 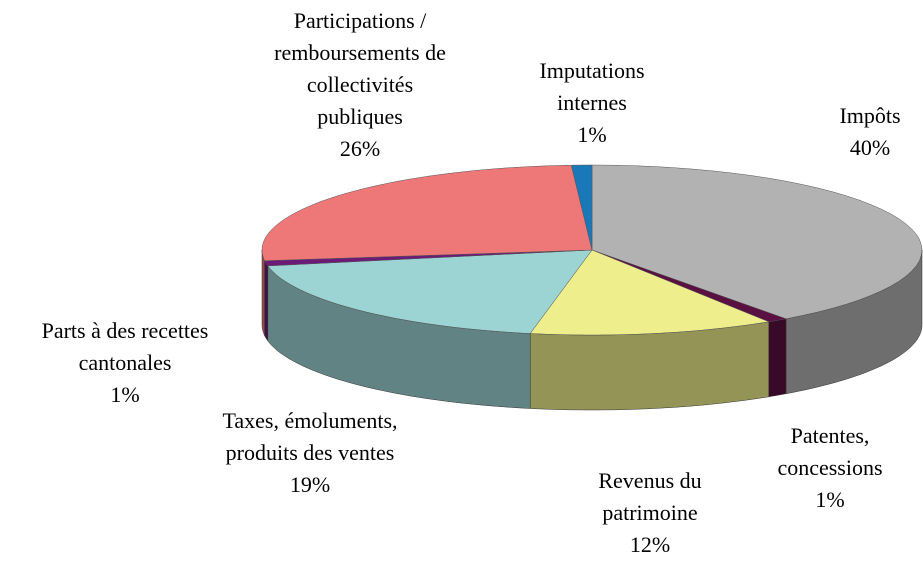 What do you see at coordinates (870, 147) in the screenshot?
I see `value-label: 40%` at bounding box center [870, 147].